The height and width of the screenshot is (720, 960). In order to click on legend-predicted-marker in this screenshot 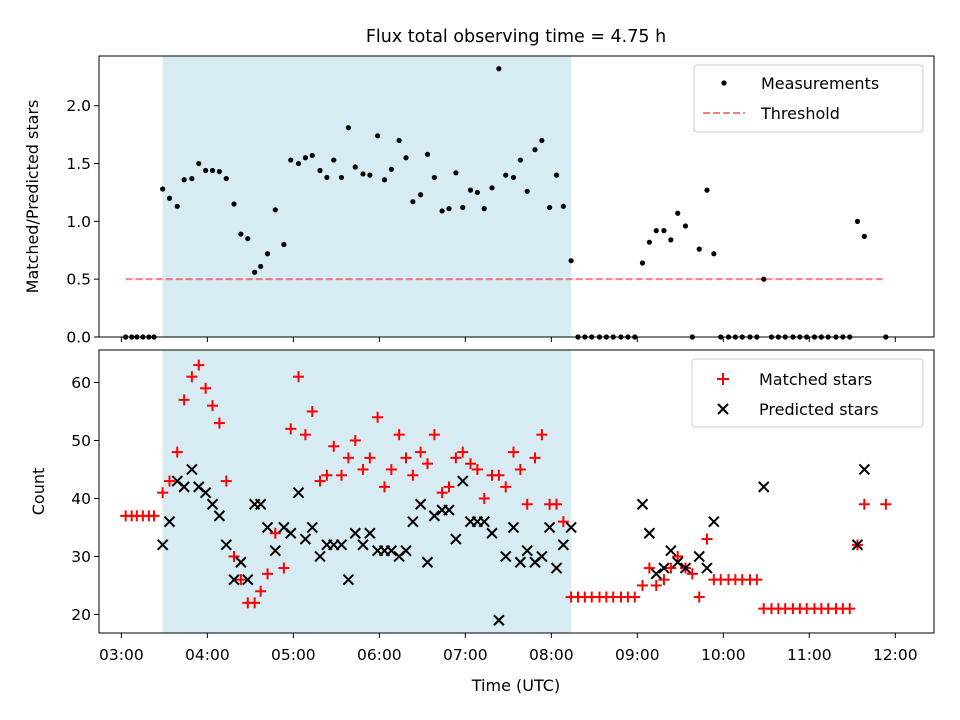, I will do `click(723, 409)`.